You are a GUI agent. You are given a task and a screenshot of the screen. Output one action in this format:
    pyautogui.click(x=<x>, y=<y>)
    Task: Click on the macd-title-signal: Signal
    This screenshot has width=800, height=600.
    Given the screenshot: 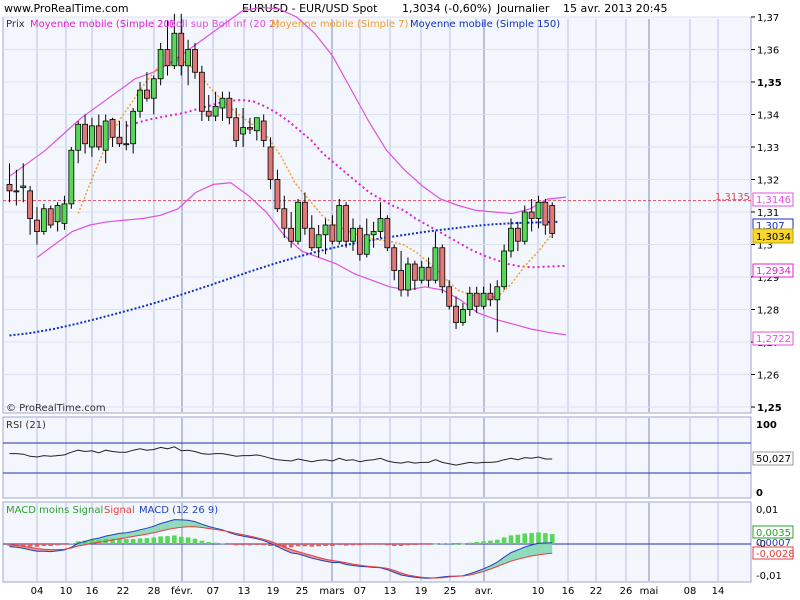 What is the action you would take?
    pyautogui.click(x=119, y=510)
    